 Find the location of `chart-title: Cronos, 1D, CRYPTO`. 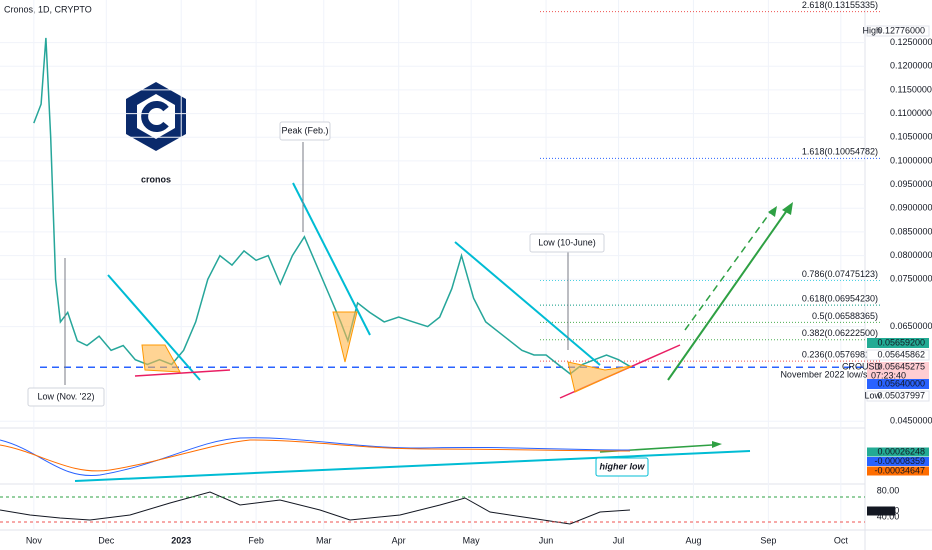

chart-title: Cronos, 1D, CRYPTO is located at coordinates (48, 9).